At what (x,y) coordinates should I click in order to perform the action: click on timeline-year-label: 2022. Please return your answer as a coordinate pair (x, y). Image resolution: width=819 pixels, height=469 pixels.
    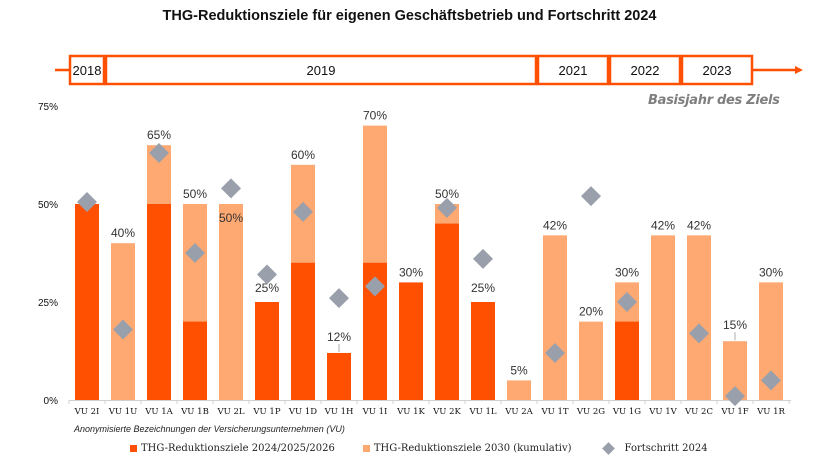
    Looking at the image, I should click on (645, 70).